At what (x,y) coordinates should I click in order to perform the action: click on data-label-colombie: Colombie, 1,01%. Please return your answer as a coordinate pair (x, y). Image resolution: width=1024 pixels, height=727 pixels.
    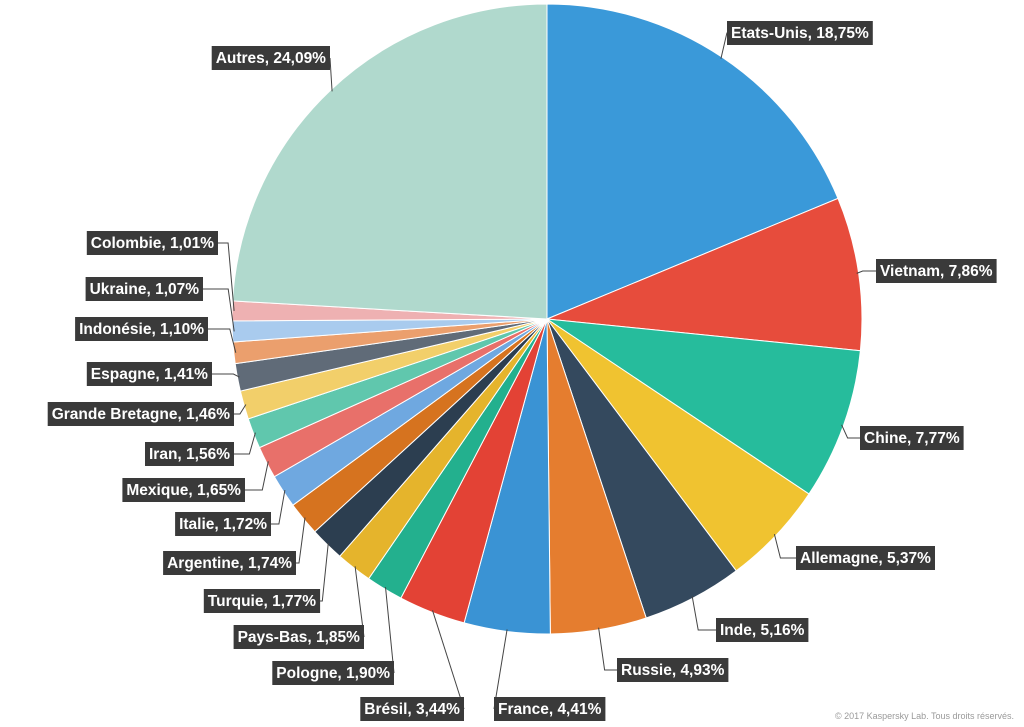
    Looking at the image, I should click on (152, 243).